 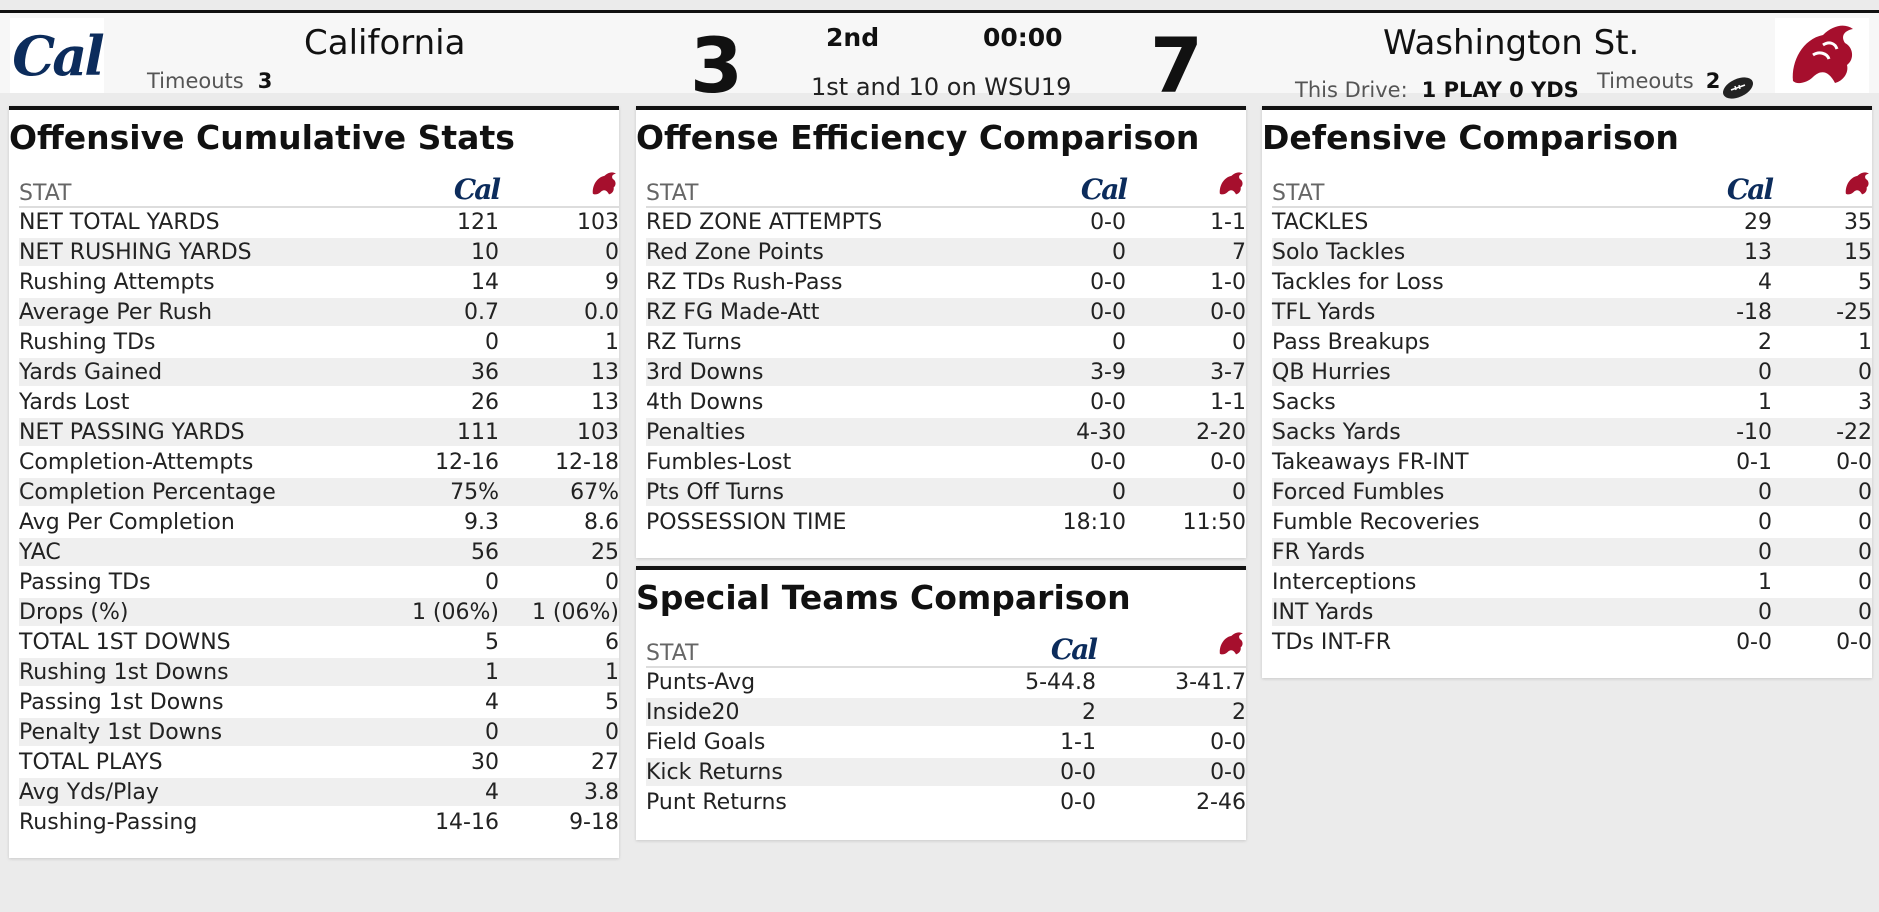 What do you see at coordinates (918, 137) in the screenshot?
I see `efficiency-title: Offense Efficiency Comparison` at bounding box center [918, 137].